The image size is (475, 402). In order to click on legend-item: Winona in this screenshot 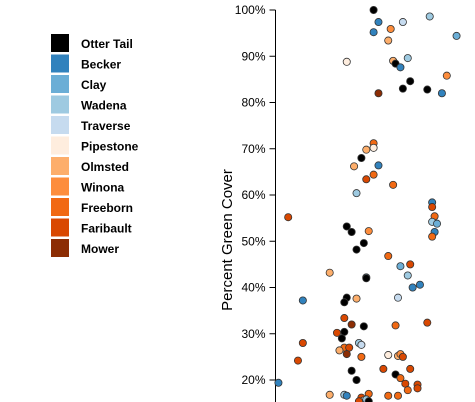, I will do `click(88, 186)`.